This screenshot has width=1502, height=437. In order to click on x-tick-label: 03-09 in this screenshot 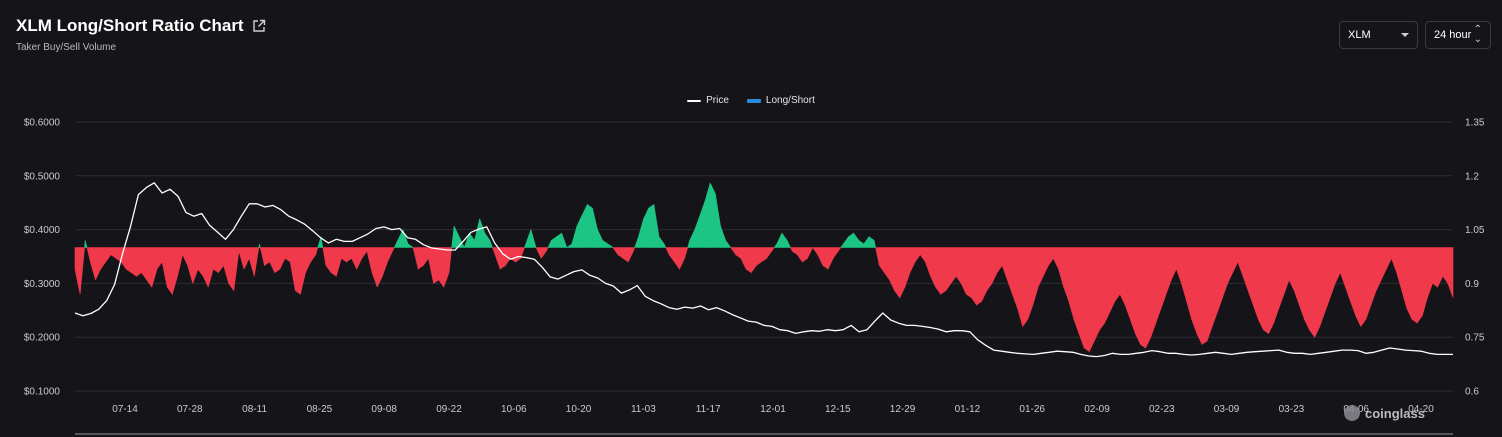, I will do `click(1227, 409)`.